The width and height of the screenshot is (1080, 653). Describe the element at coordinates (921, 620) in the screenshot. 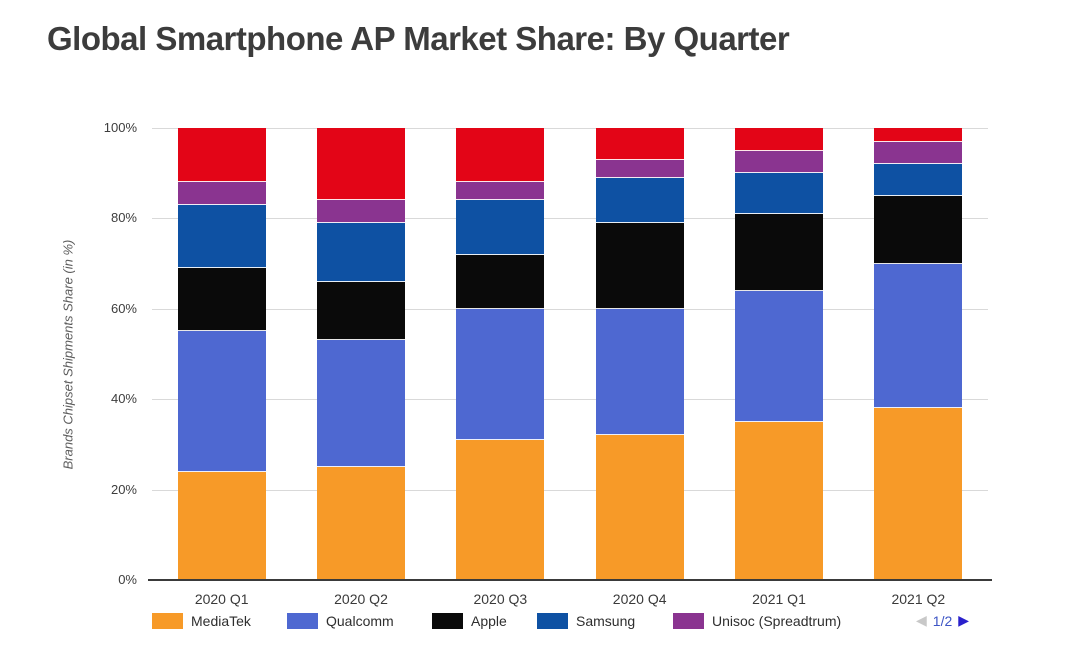

I see `legend-prev-page-icon: ◀` at that location.